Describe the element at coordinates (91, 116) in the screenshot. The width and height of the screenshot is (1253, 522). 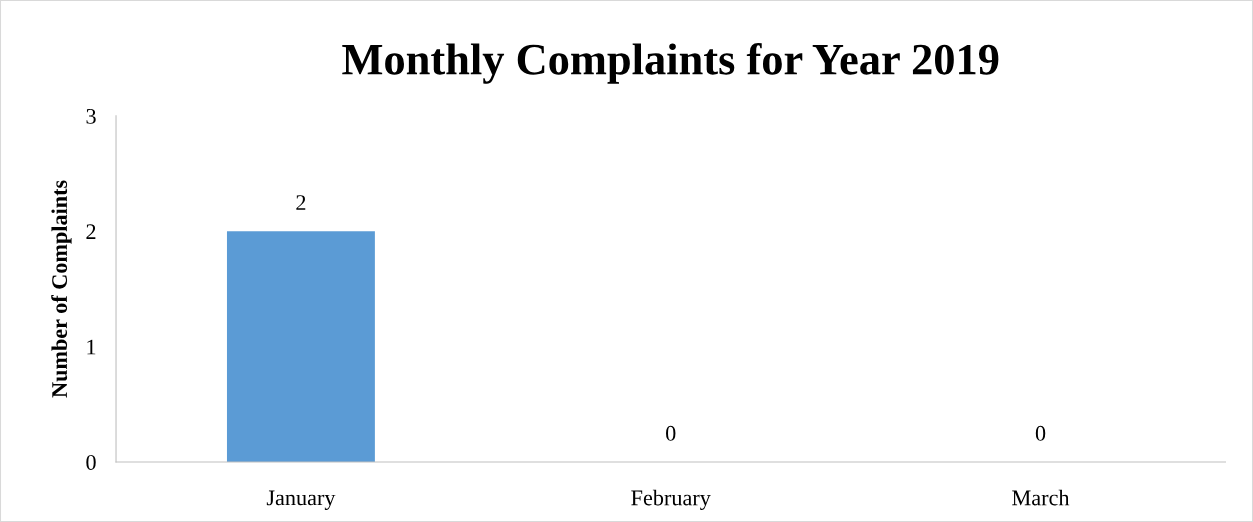
I see `y-tick-label: 3` at that location.